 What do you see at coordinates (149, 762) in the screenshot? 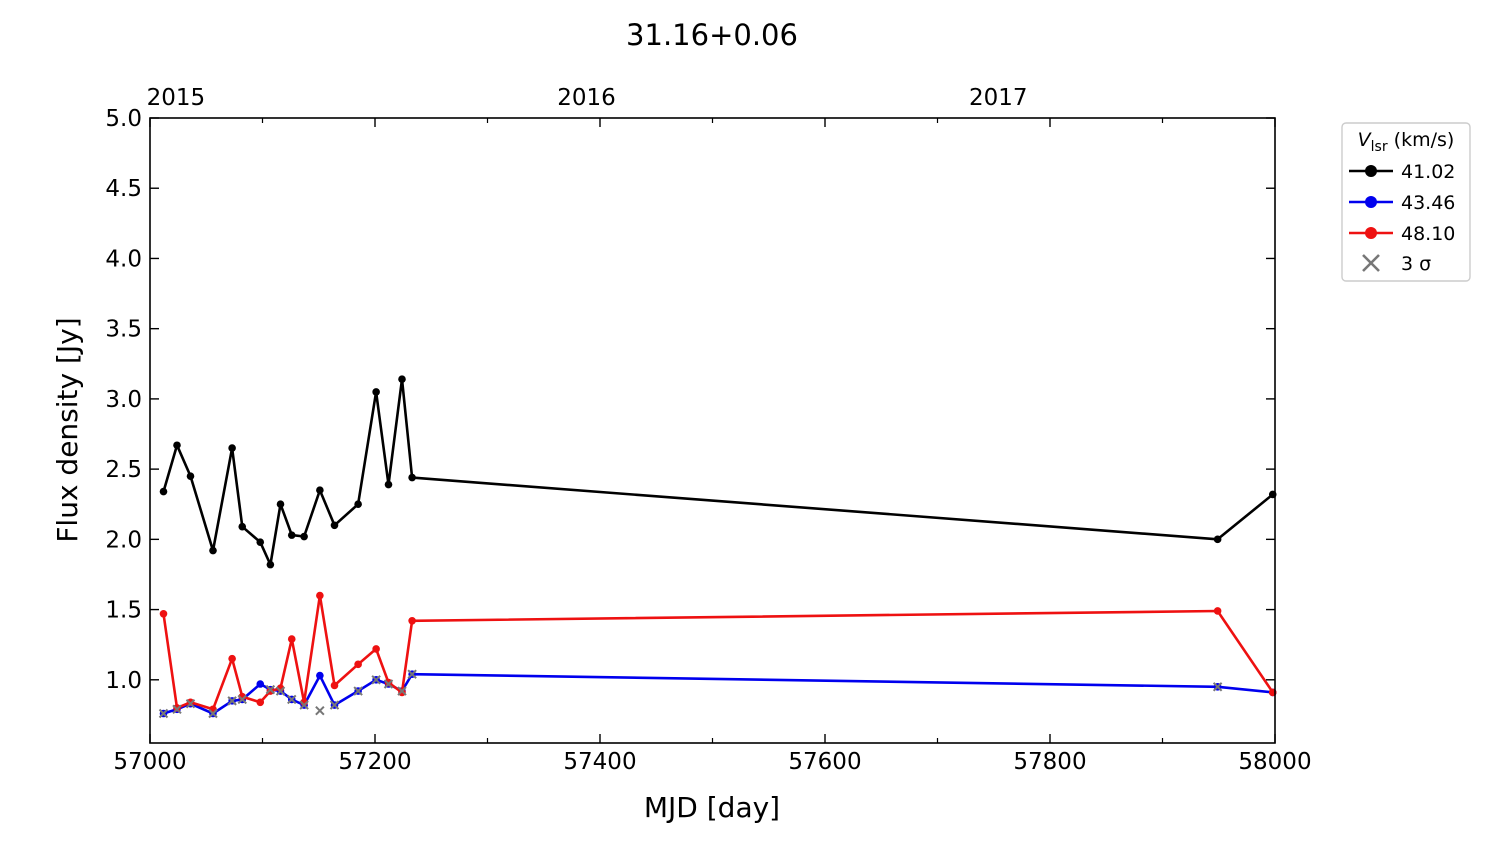
I see `x-tick-label: 57000` at bounding box center [149, 762].